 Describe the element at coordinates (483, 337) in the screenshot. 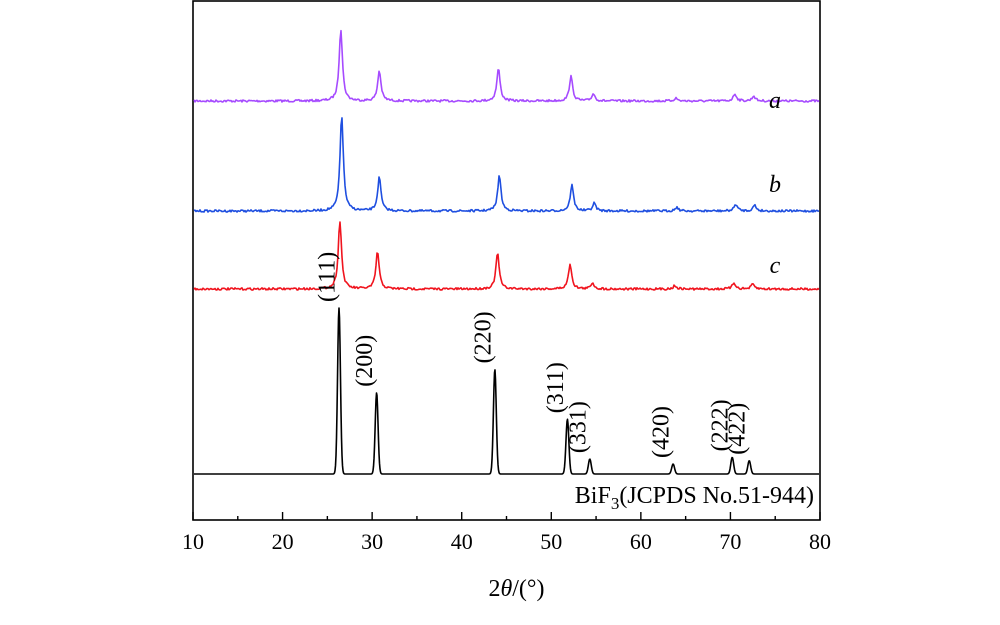

I see `hkl-label: (220)` at that location.